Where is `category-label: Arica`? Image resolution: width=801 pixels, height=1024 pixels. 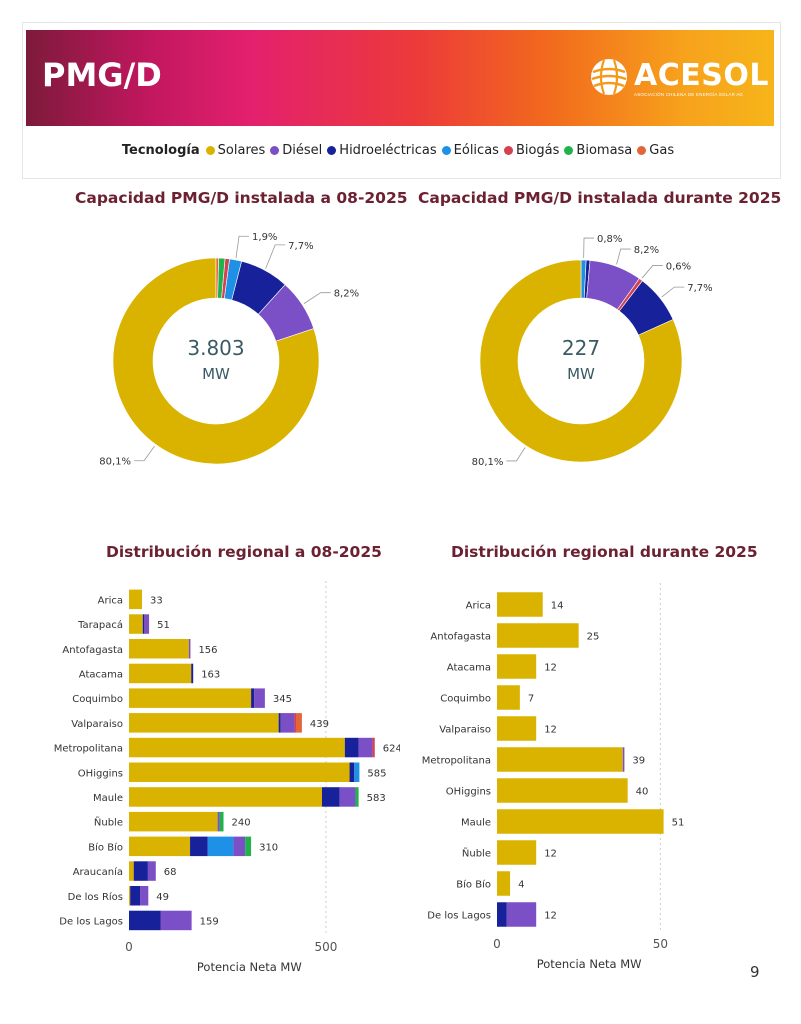
category-label: Arica is located at coordinates (478, 606).